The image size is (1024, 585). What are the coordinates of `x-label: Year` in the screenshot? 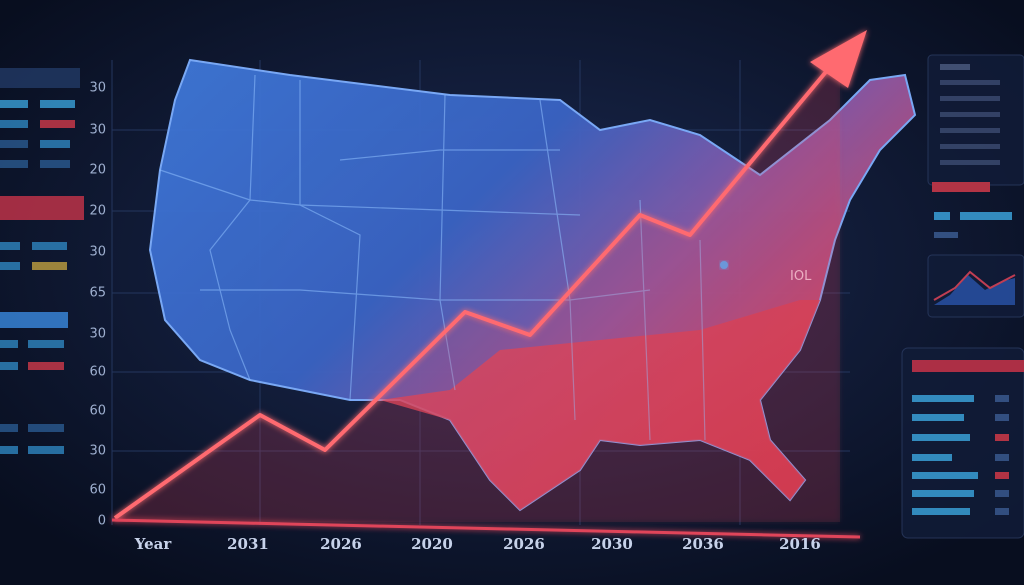 It's located at (153, 544).